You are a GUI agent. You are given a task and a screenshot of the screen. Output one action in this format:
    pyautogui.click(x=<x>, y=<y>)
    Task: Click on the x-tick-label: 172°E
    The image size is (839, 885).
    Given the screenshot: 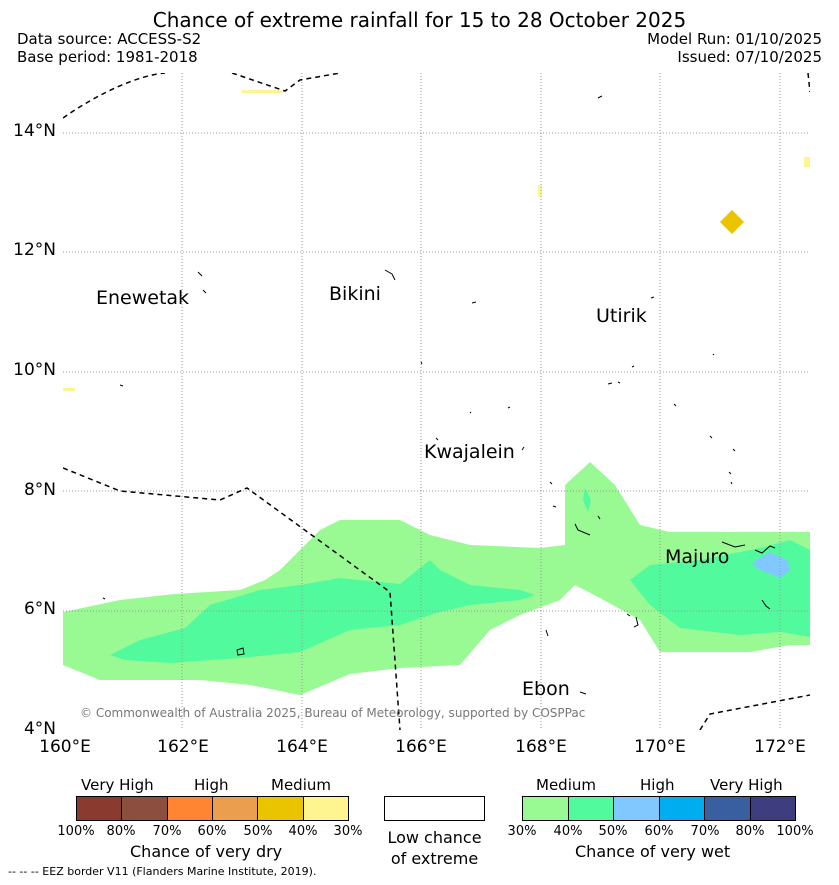 What is the action you would take?
    pyautogui.click(x=780, y=747)
    